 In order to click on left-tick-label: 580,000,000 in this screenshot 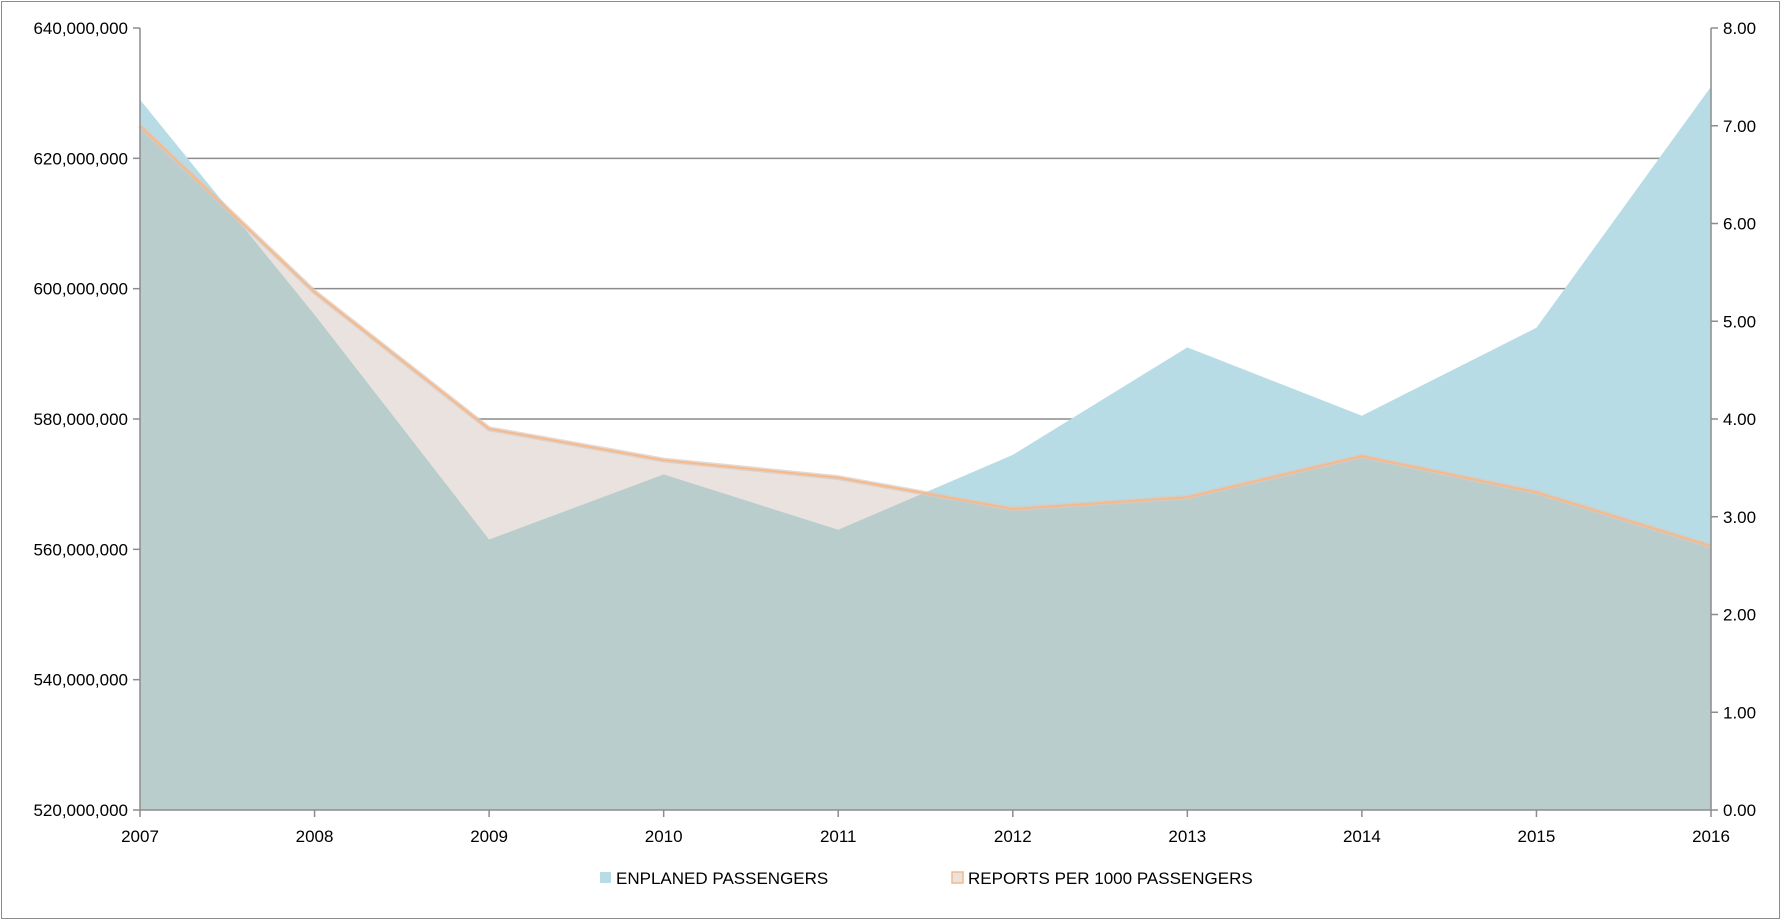, I will do `click(80, 419)`.